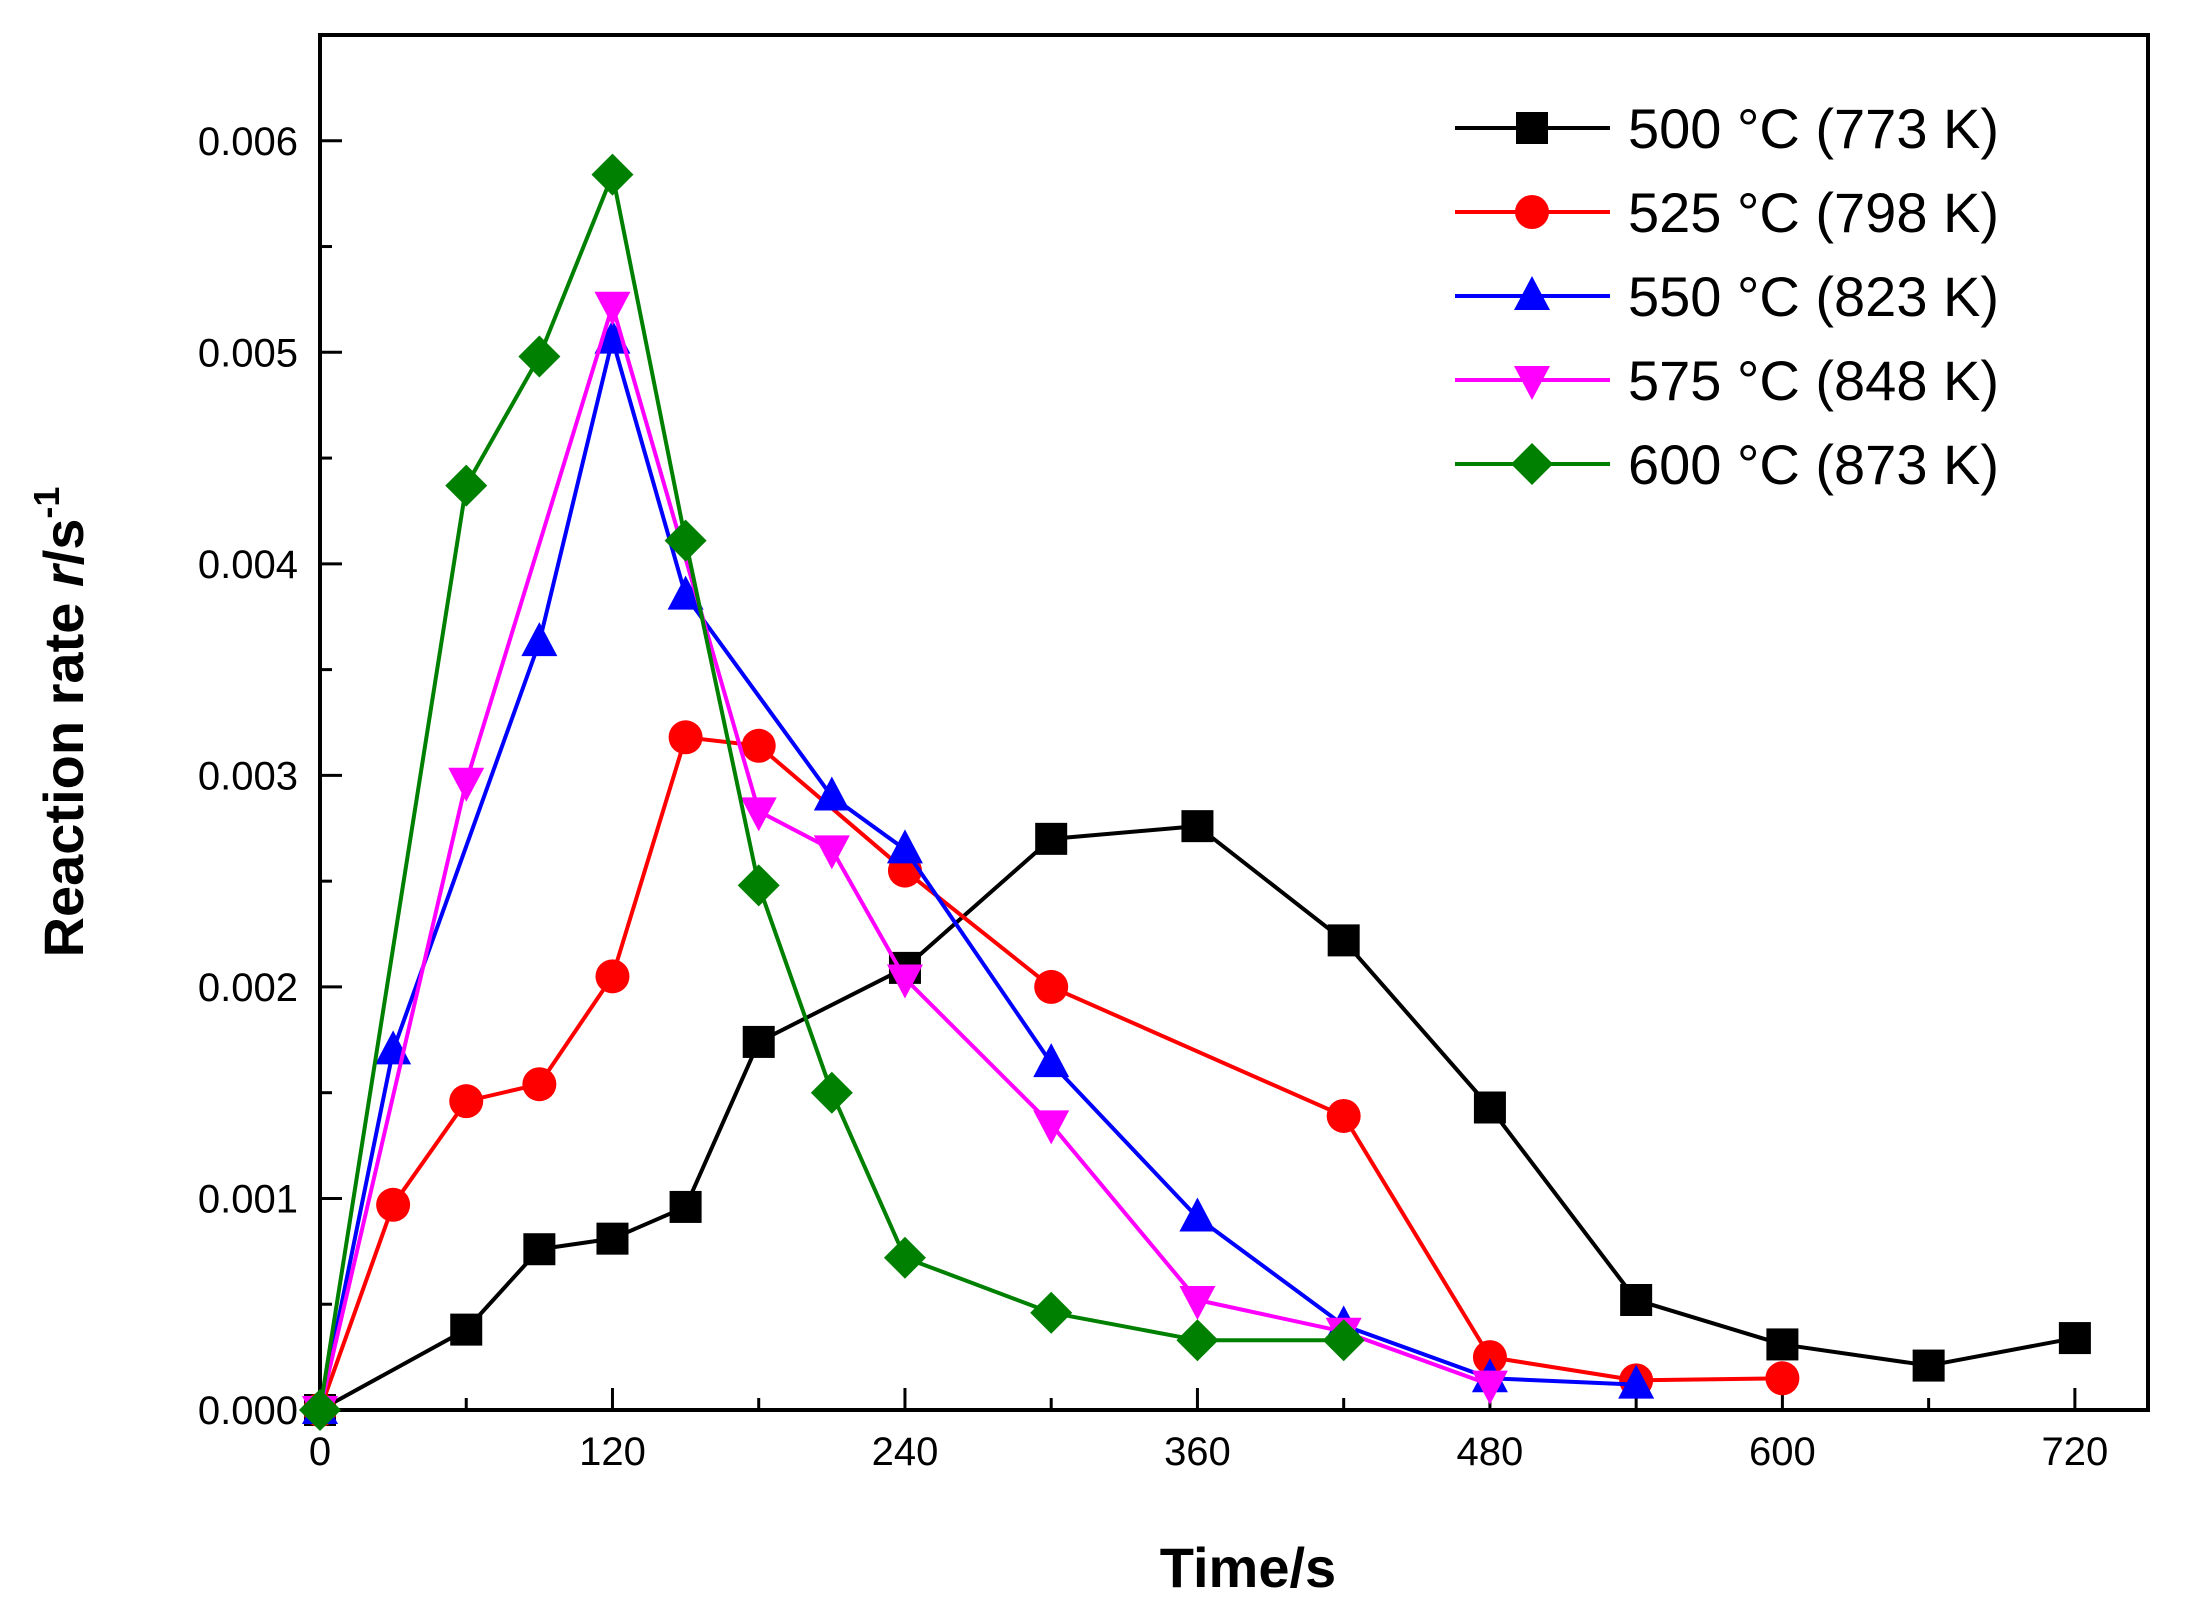  I want to click on x-tick-label: 120, so click(612, 1452).